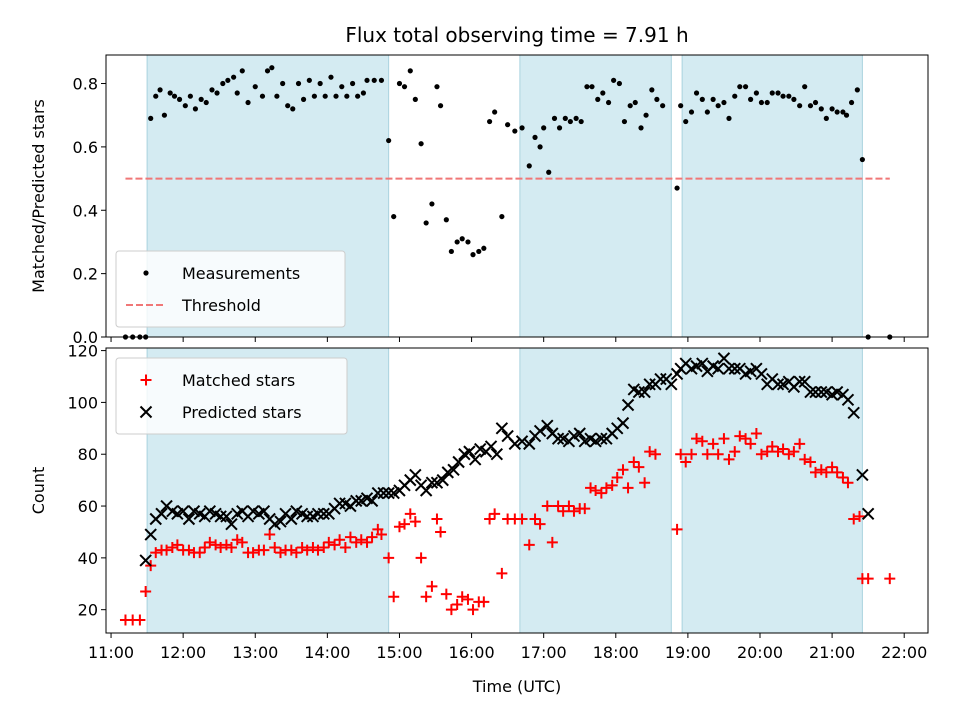  Describe the element at coordinates (688, 652) in the screenshot. I see `x-tick-label: 19:00` at that location.